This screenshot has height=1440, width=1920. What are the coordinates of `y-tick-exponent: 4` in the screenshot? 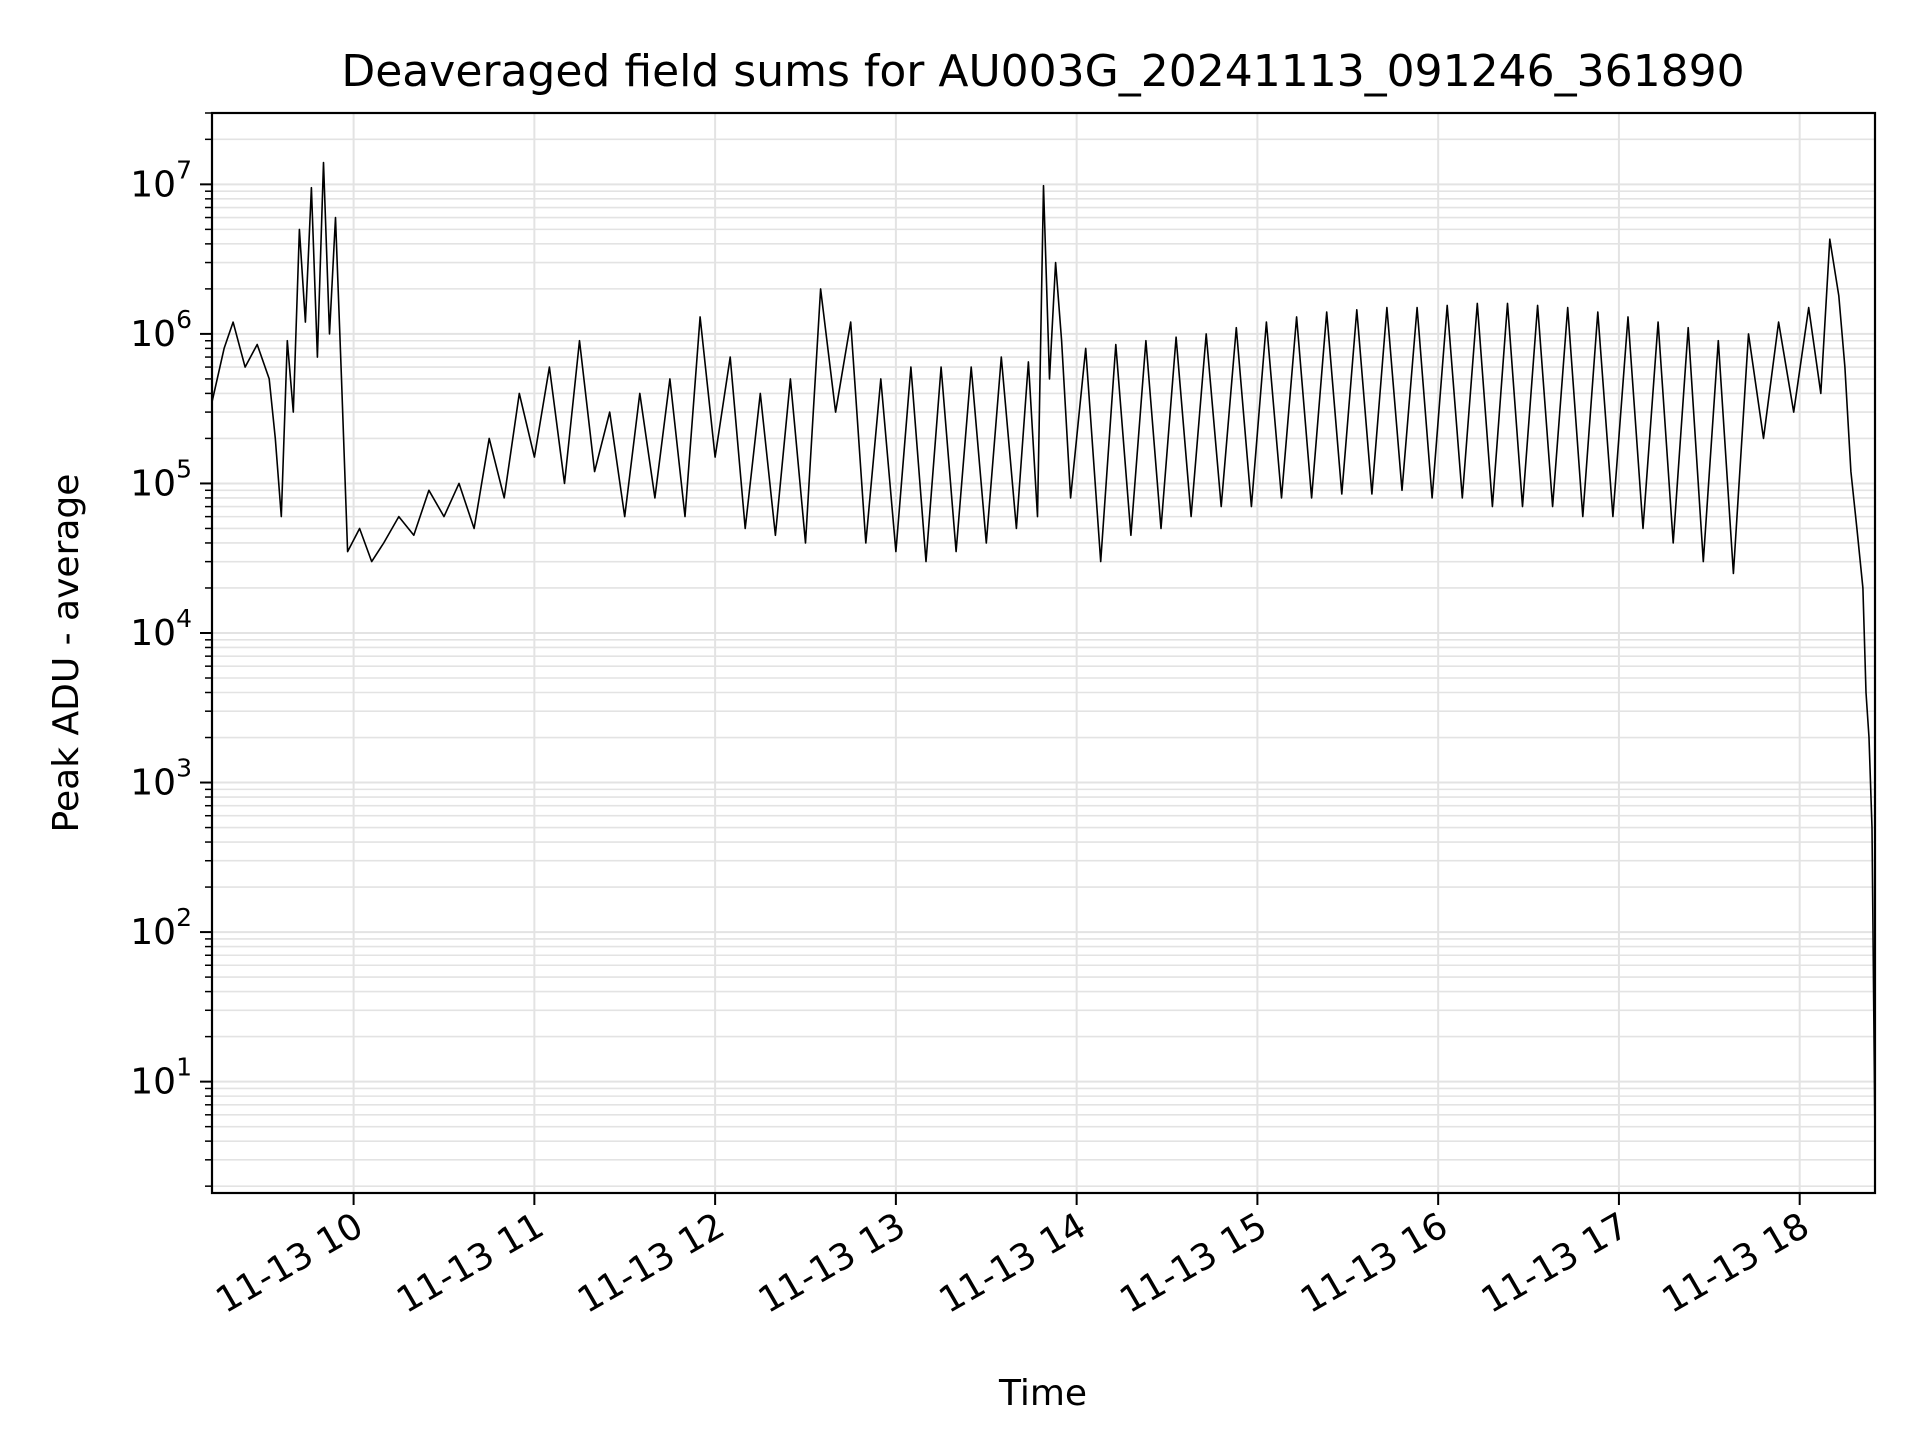 It's located at (184, 618).